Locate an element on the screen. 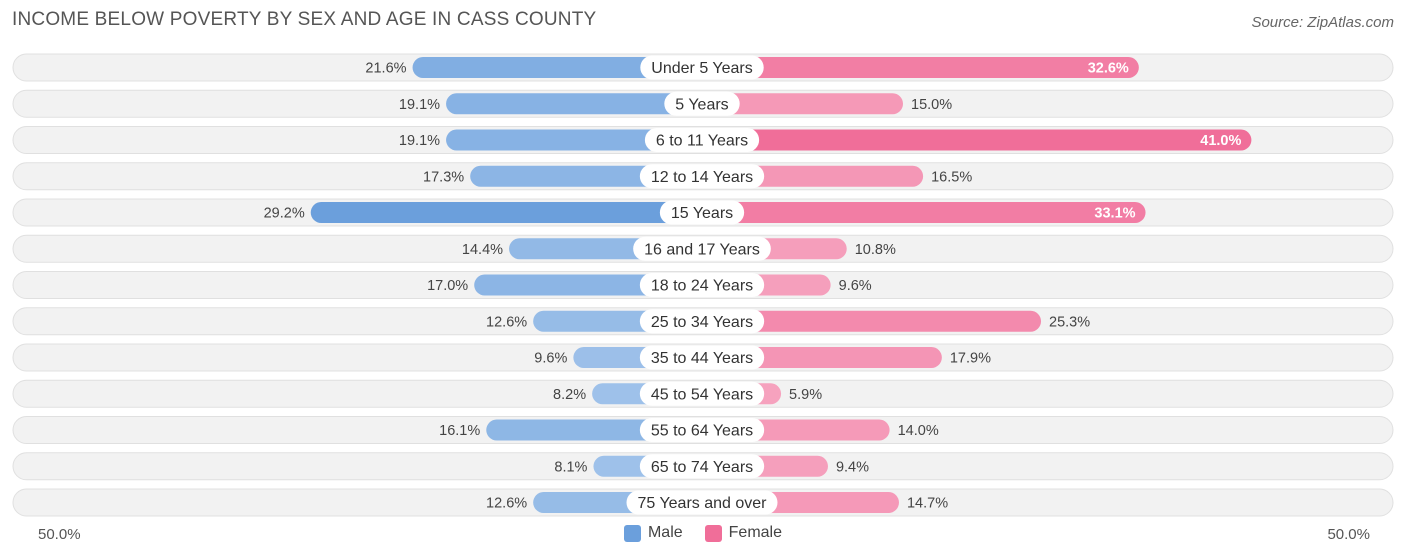 This screenshot has height=558, width=1406. value-label-male: 29.2% is located at coordinates (284, 214).